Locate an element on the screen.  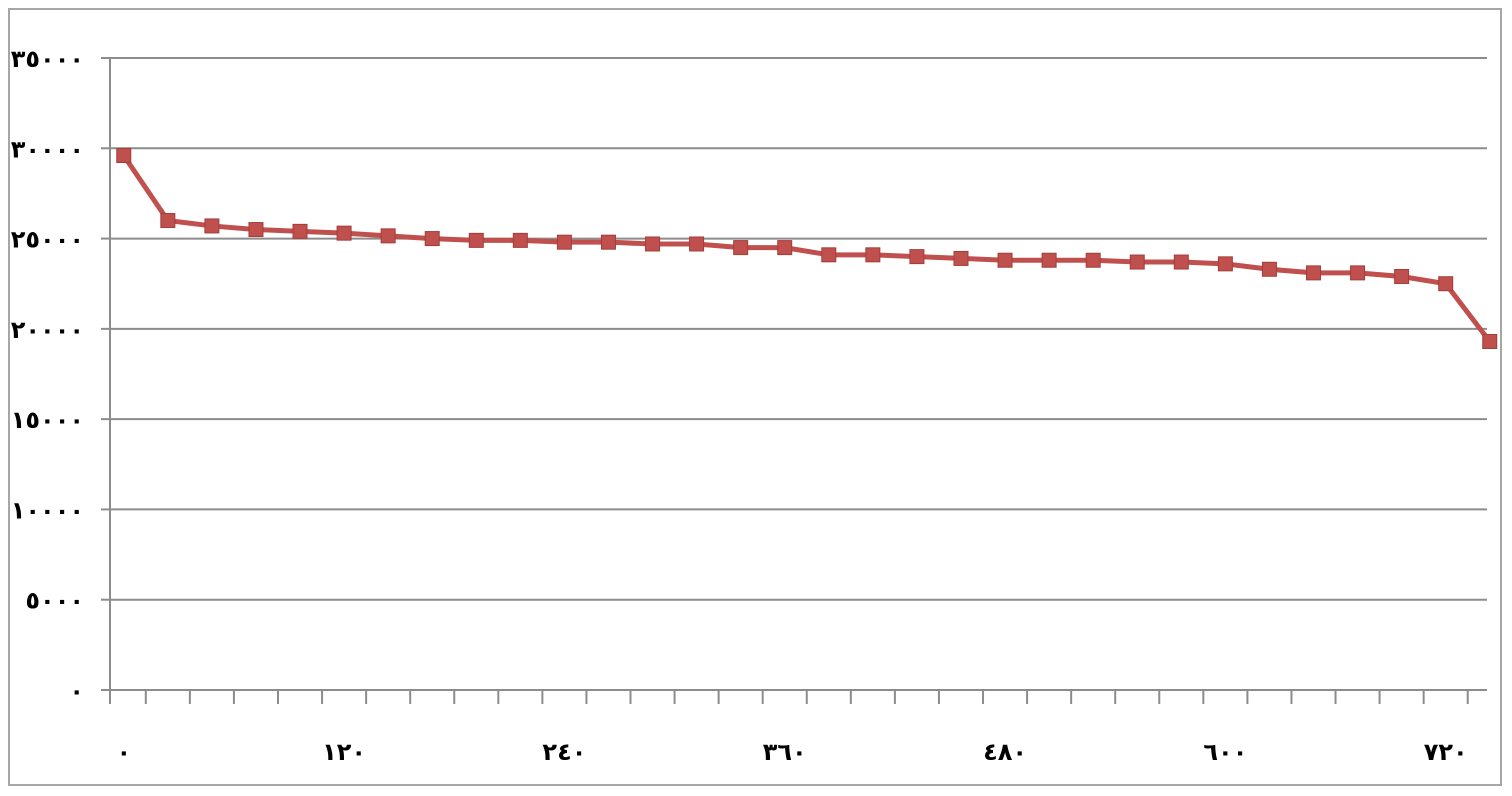
x-tick-label: ١٢٠ is located at coordinates (344, 752).